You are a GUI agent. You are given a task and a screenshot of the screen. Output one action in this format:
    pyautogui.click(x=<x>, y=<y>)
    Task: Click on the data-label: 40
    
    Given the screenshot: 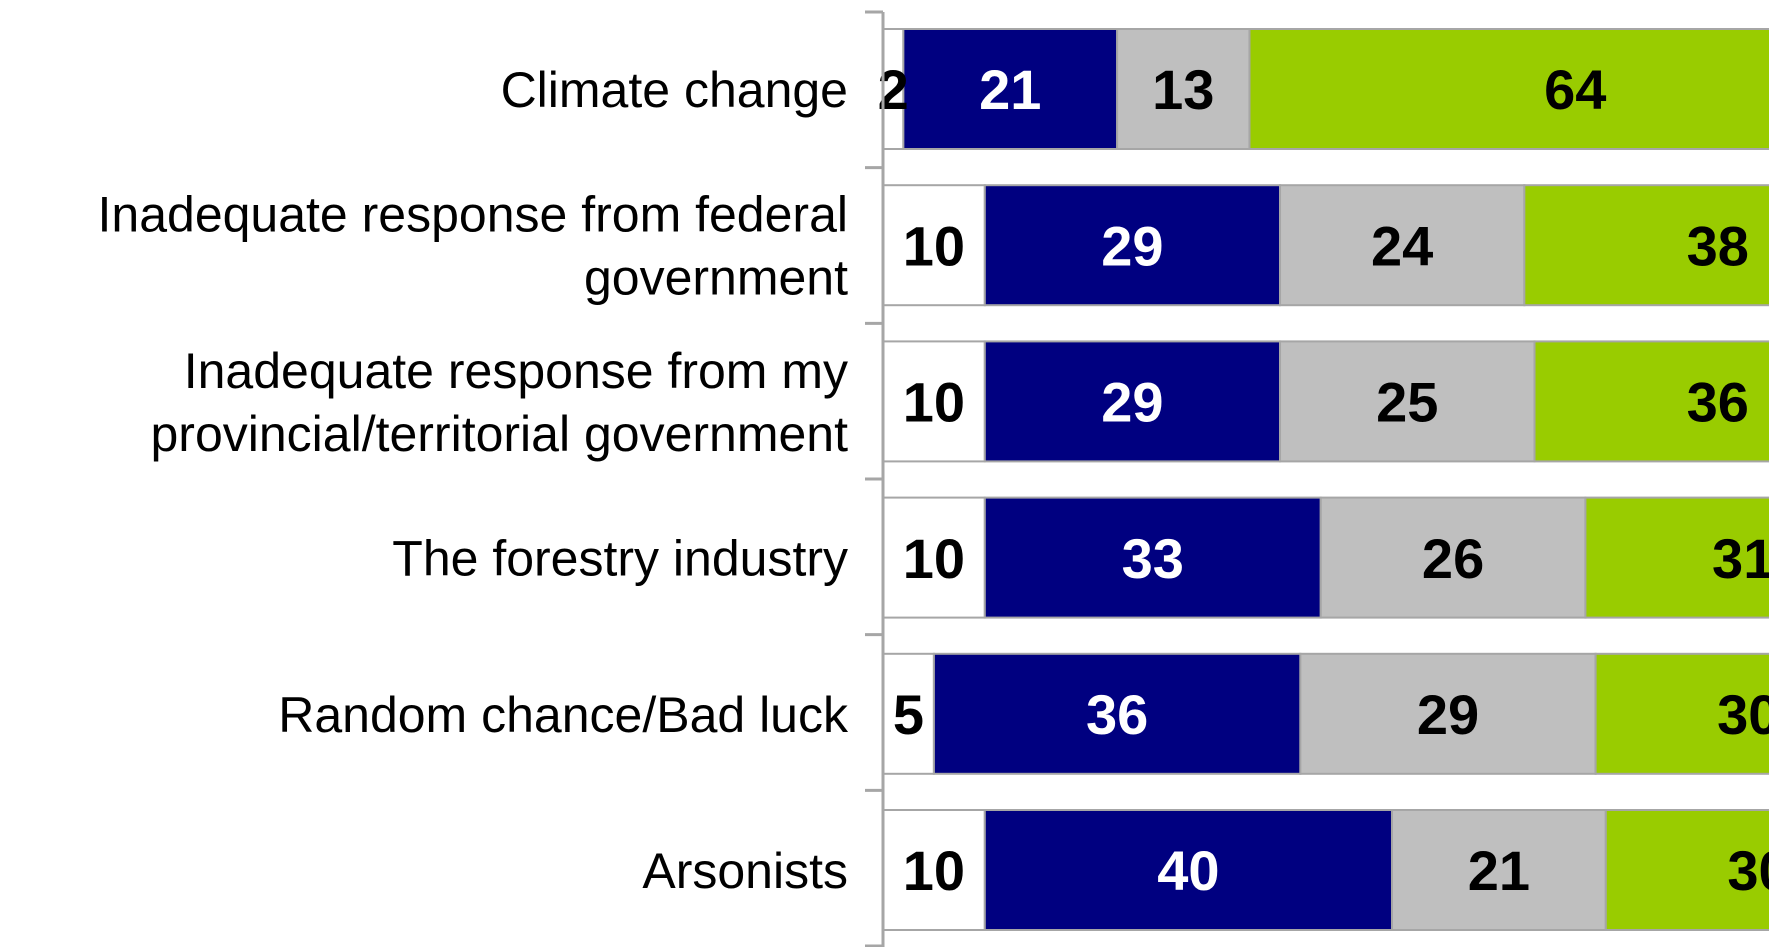 What is the action you would take?
    pyautogui.click(x=1188, y=870)
    